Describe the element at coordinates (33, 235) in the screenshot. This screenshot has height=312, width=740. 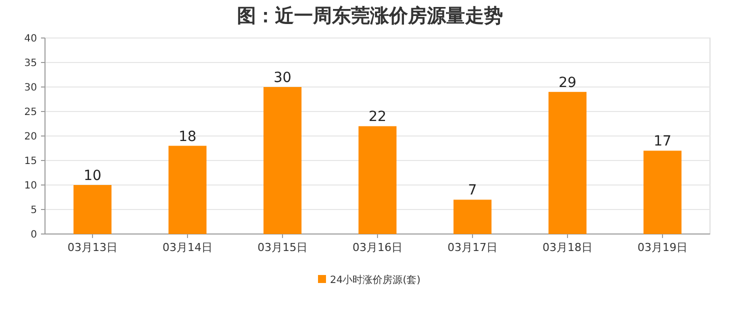
I see `y-tick-label: 0` at that location.